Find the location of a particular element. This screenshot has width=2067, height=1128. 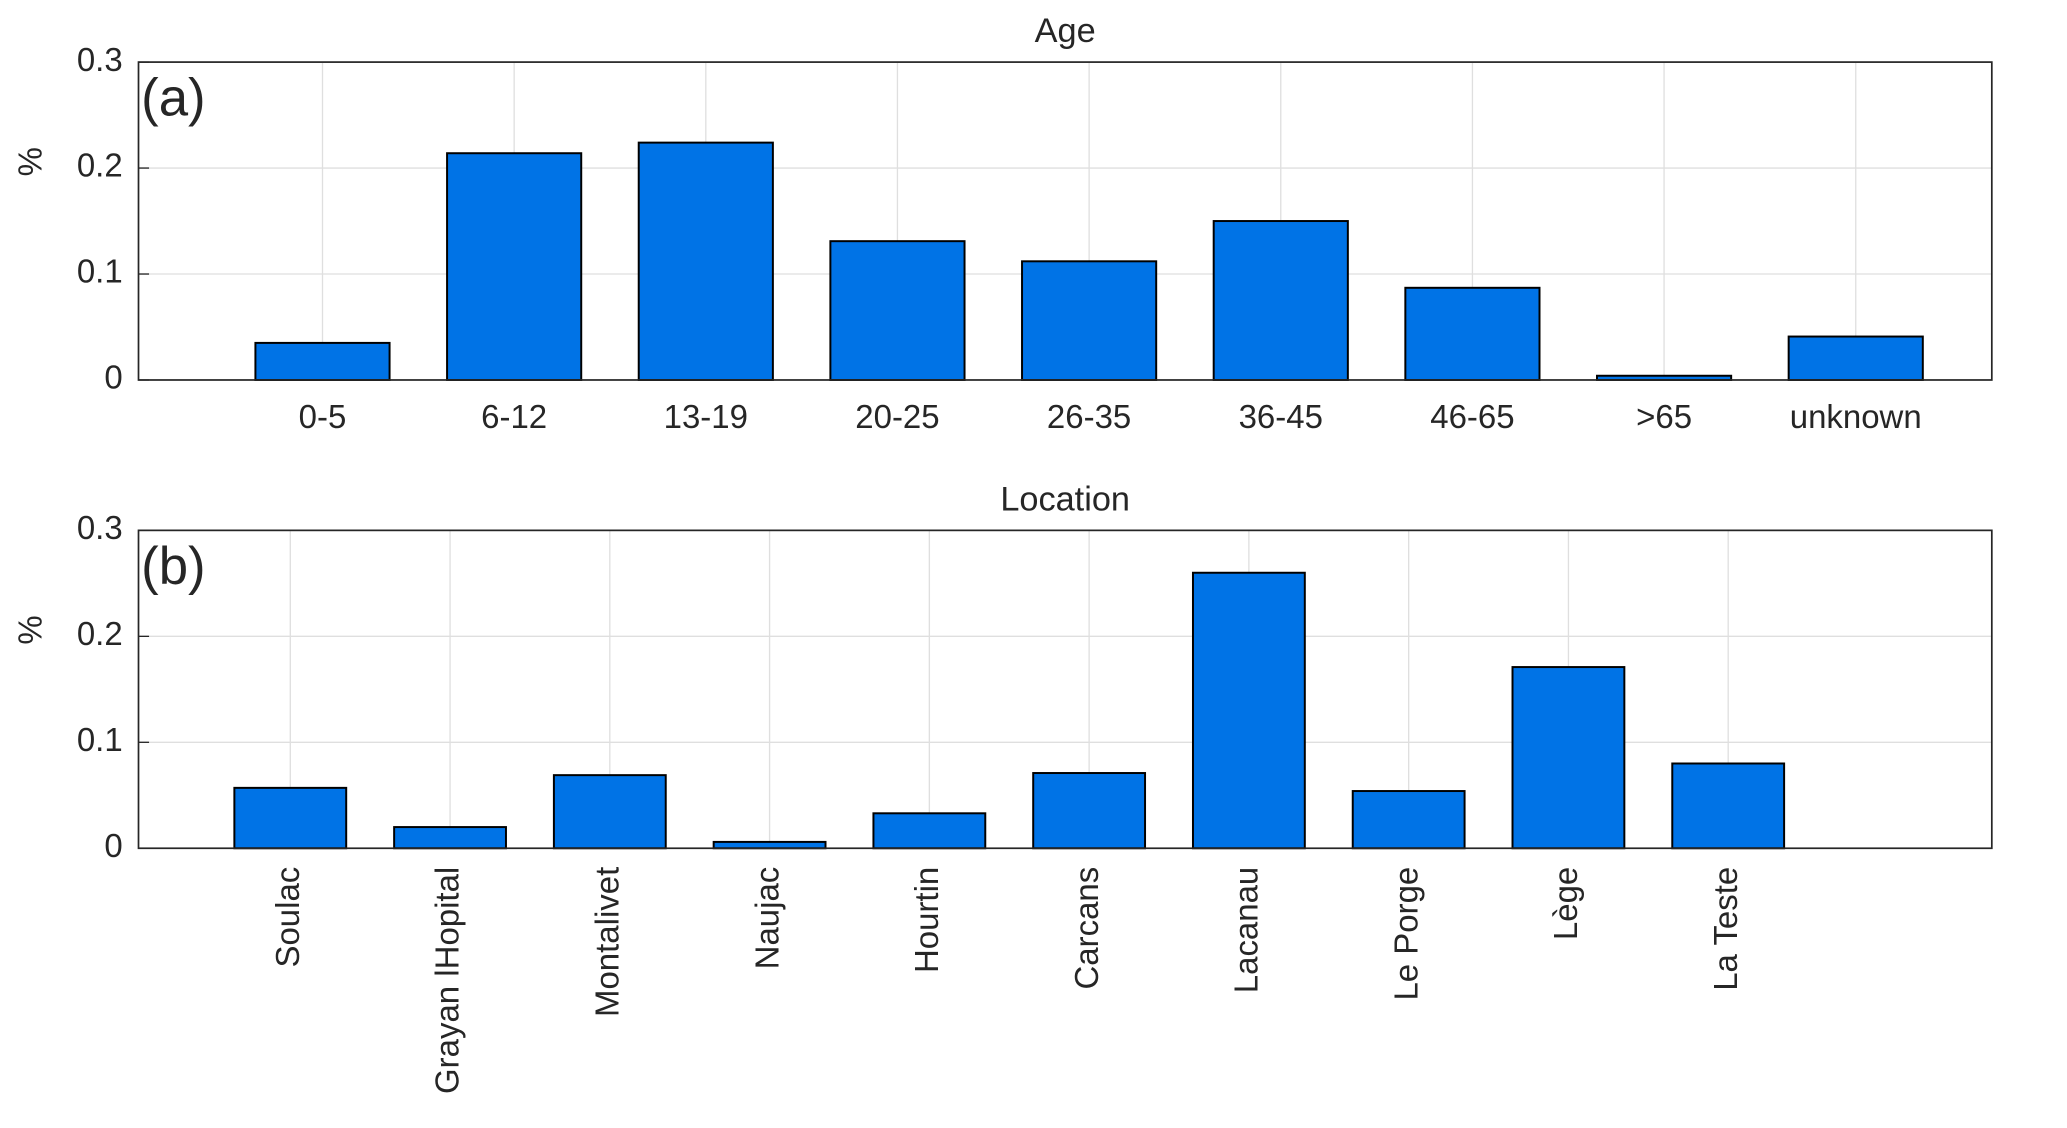

x-tick-label: 36-45 is located at coordinates (1281, 416).